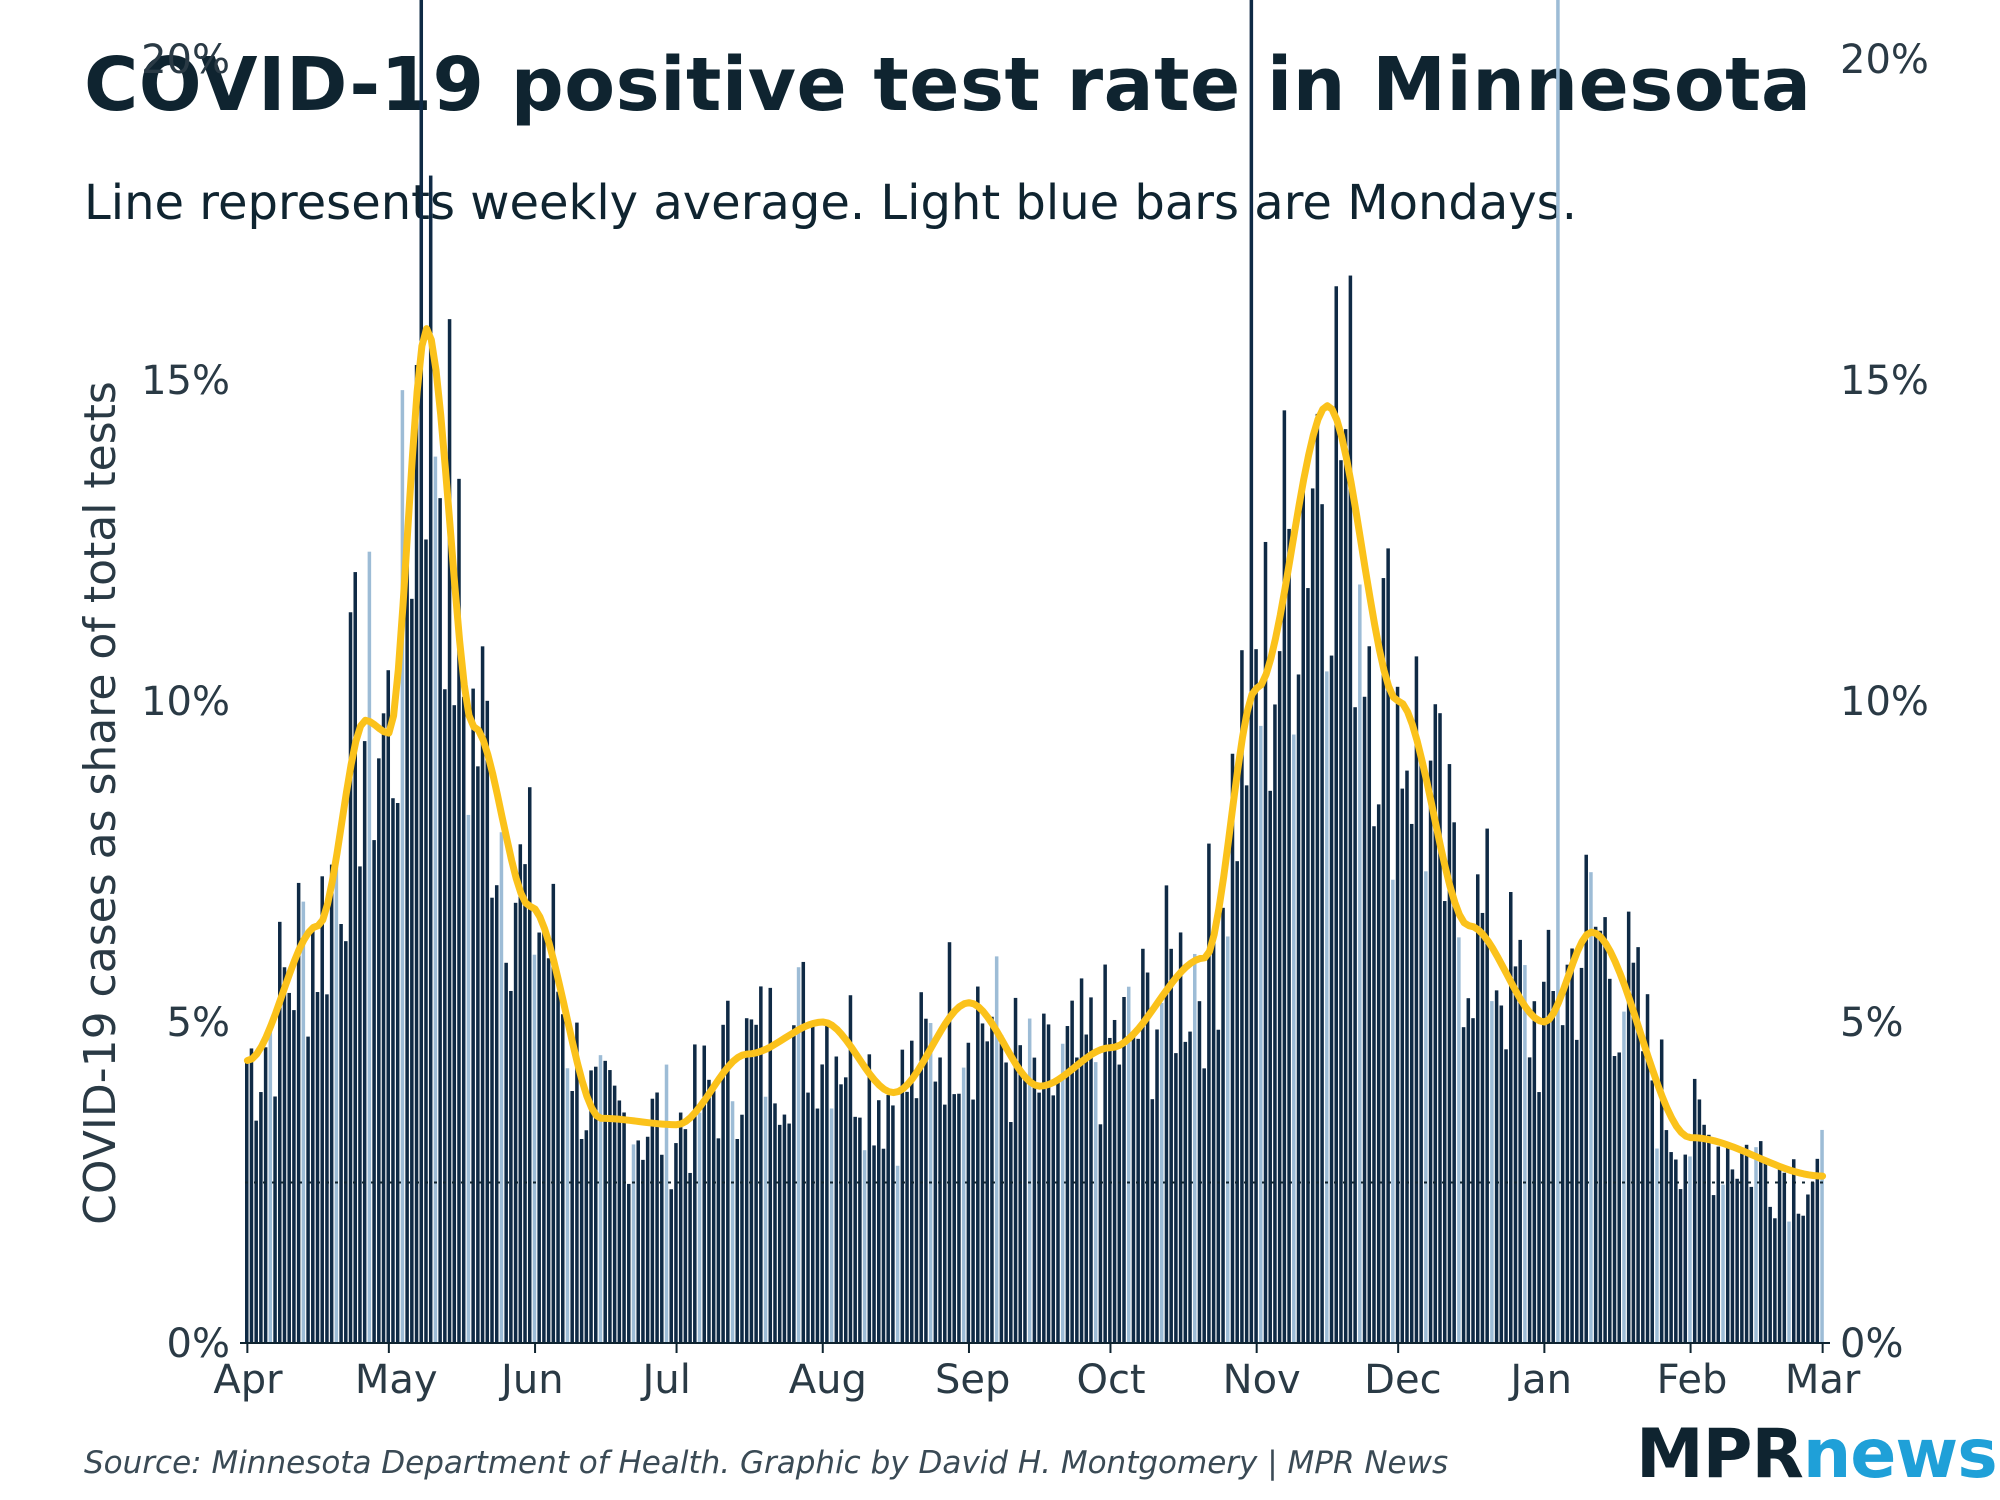  What do you see at coordinates (396, 1380) in the screenshot?
I see `x-tick-label: May` at bounding box center [396, 1380].